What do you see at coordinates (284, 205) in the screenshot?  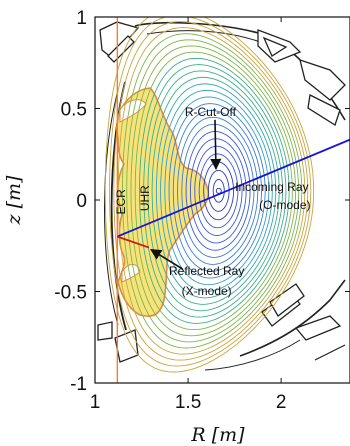 I see `annotation-text: (O-mode)` at bounding box center [284, 205].